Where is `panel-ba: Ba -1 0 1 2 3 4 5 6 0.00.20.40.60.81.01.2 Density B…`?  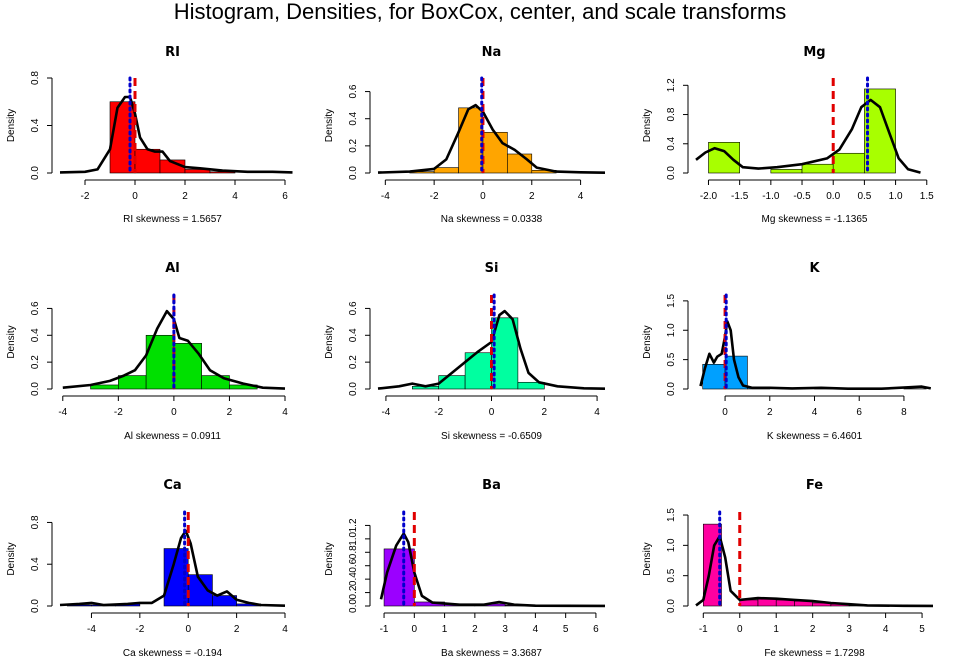
panel-ba: Ba -1 0 1 2 3 4 5 6 0.00.20.40.60.81.01.2 Density B… is located at coordinates (465, 568).